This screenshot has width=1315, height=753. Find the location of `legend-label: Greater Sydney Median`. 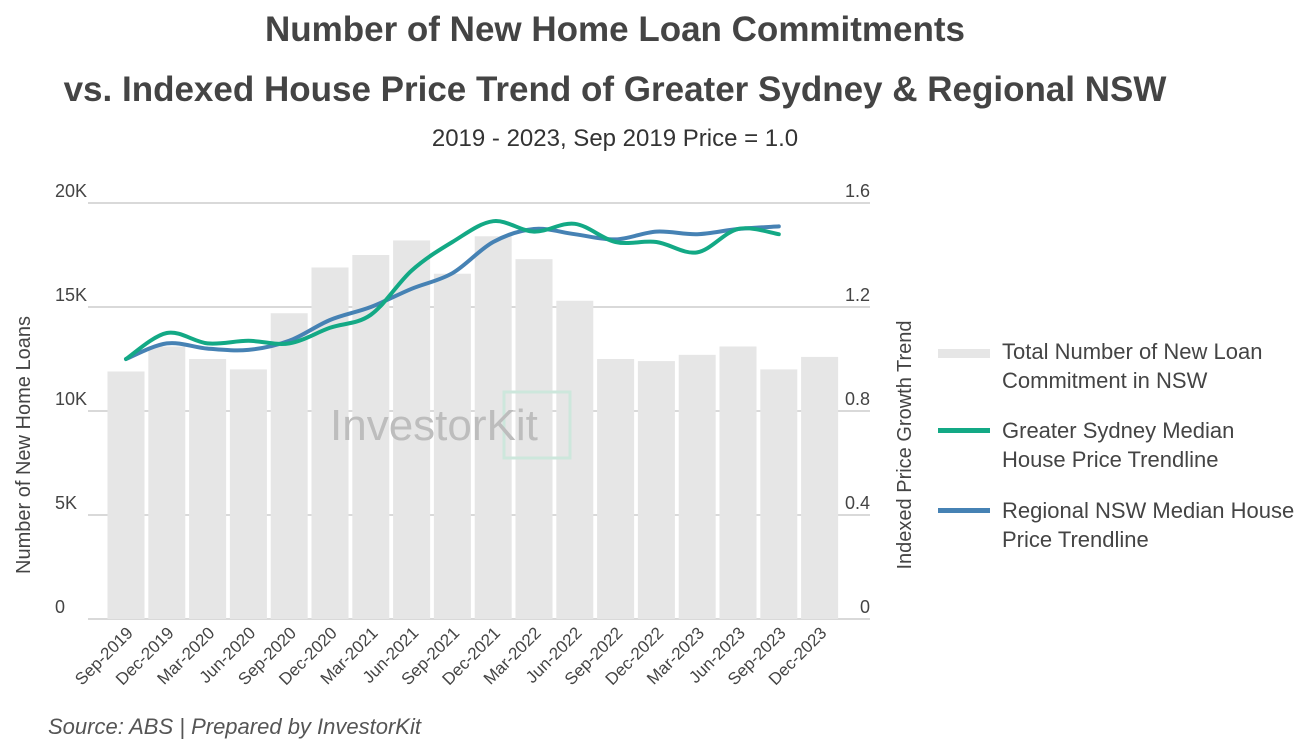

legend-label: Greater Sydney Median is located at coordinates (1118, 430).